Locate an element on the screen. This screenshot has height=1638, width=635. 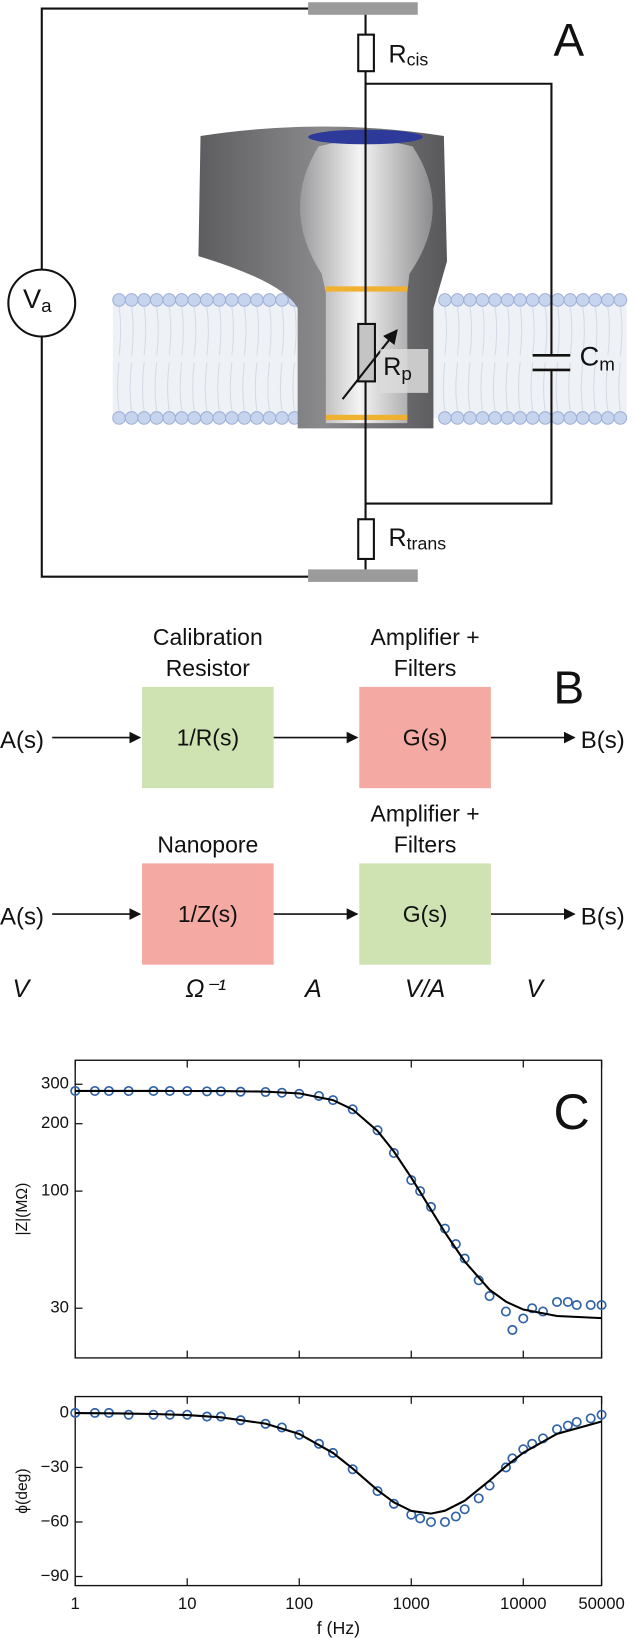
y-tick-label: 100 is located at coordinates (55, 1190).